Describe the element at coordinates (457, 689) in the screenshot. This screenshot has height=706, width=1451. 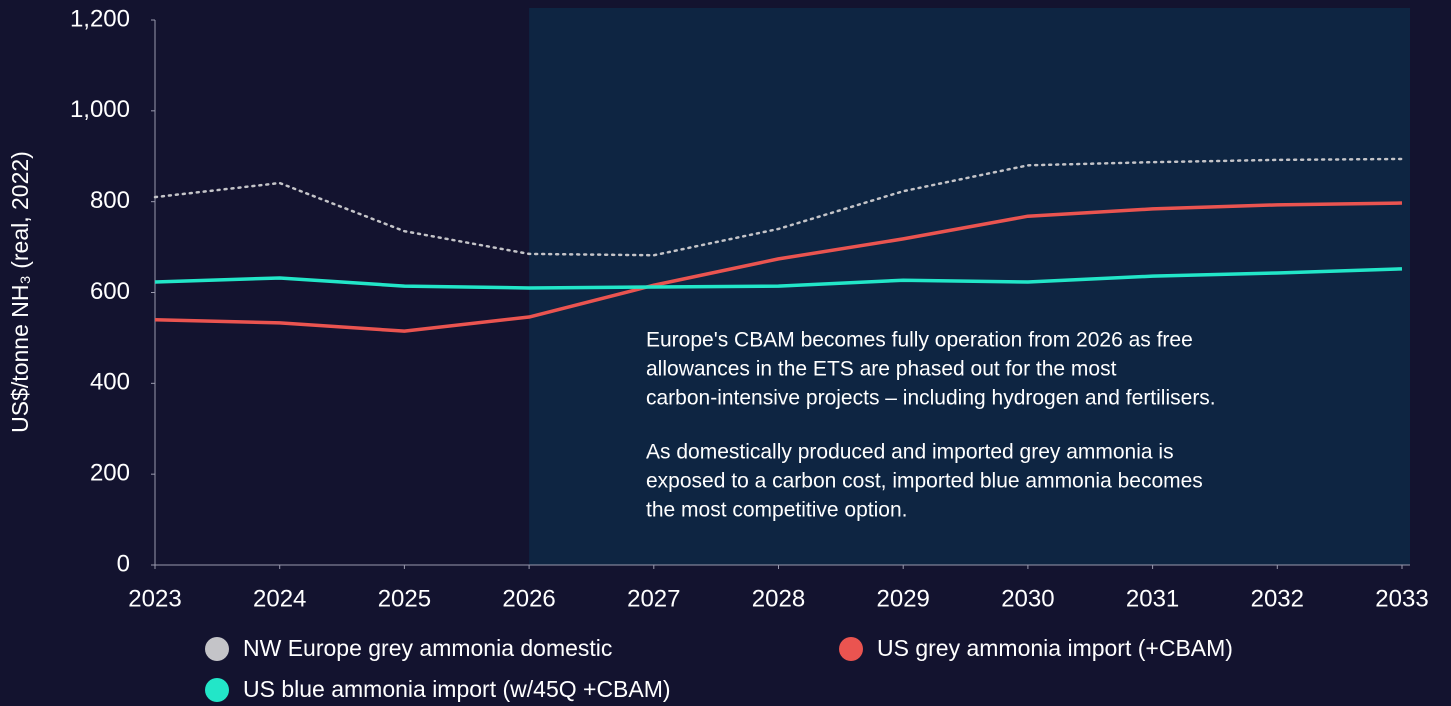
I see `legend-label: US blue ammonia import (w/45Q +CBAM)` at that location.